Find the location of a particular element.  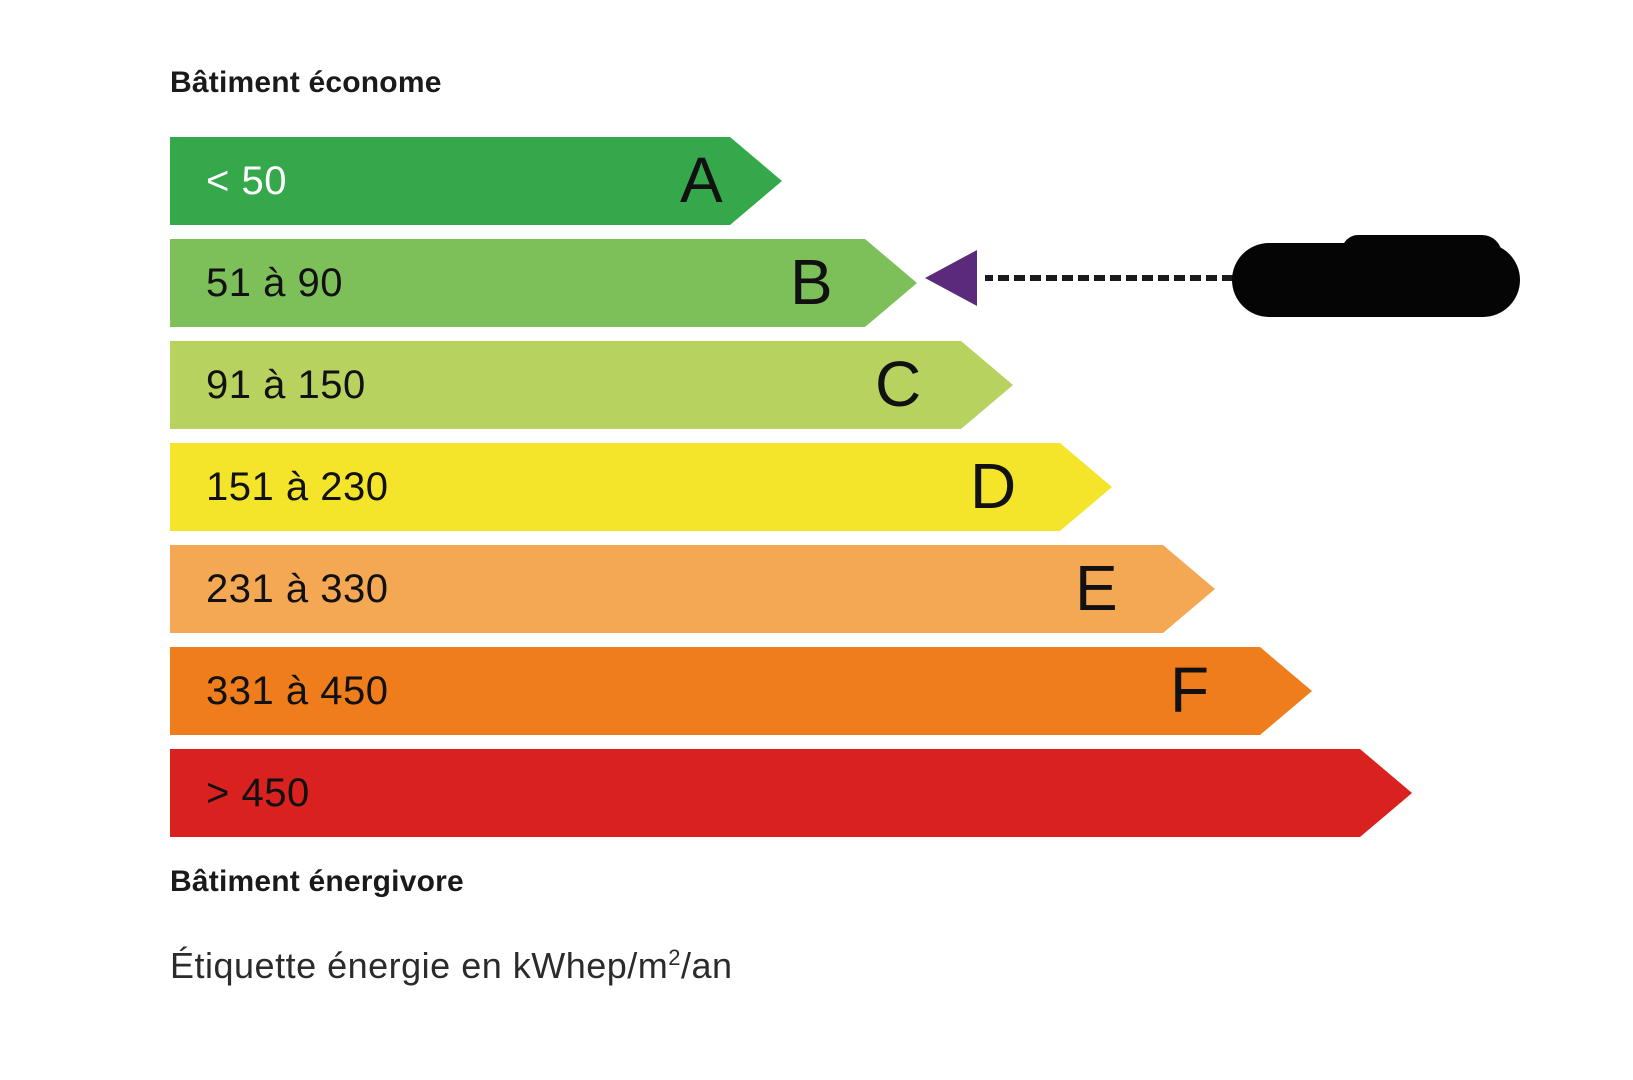

energy-class-bar-e: 231 à 330 E is located at coordinates (692, 589).